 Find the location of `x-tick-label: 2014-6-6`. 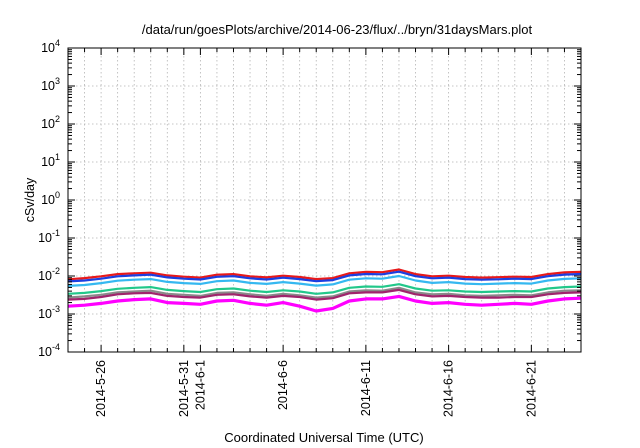

x-tick-label: 2014-6-6 is located at coordinates (283, 385).